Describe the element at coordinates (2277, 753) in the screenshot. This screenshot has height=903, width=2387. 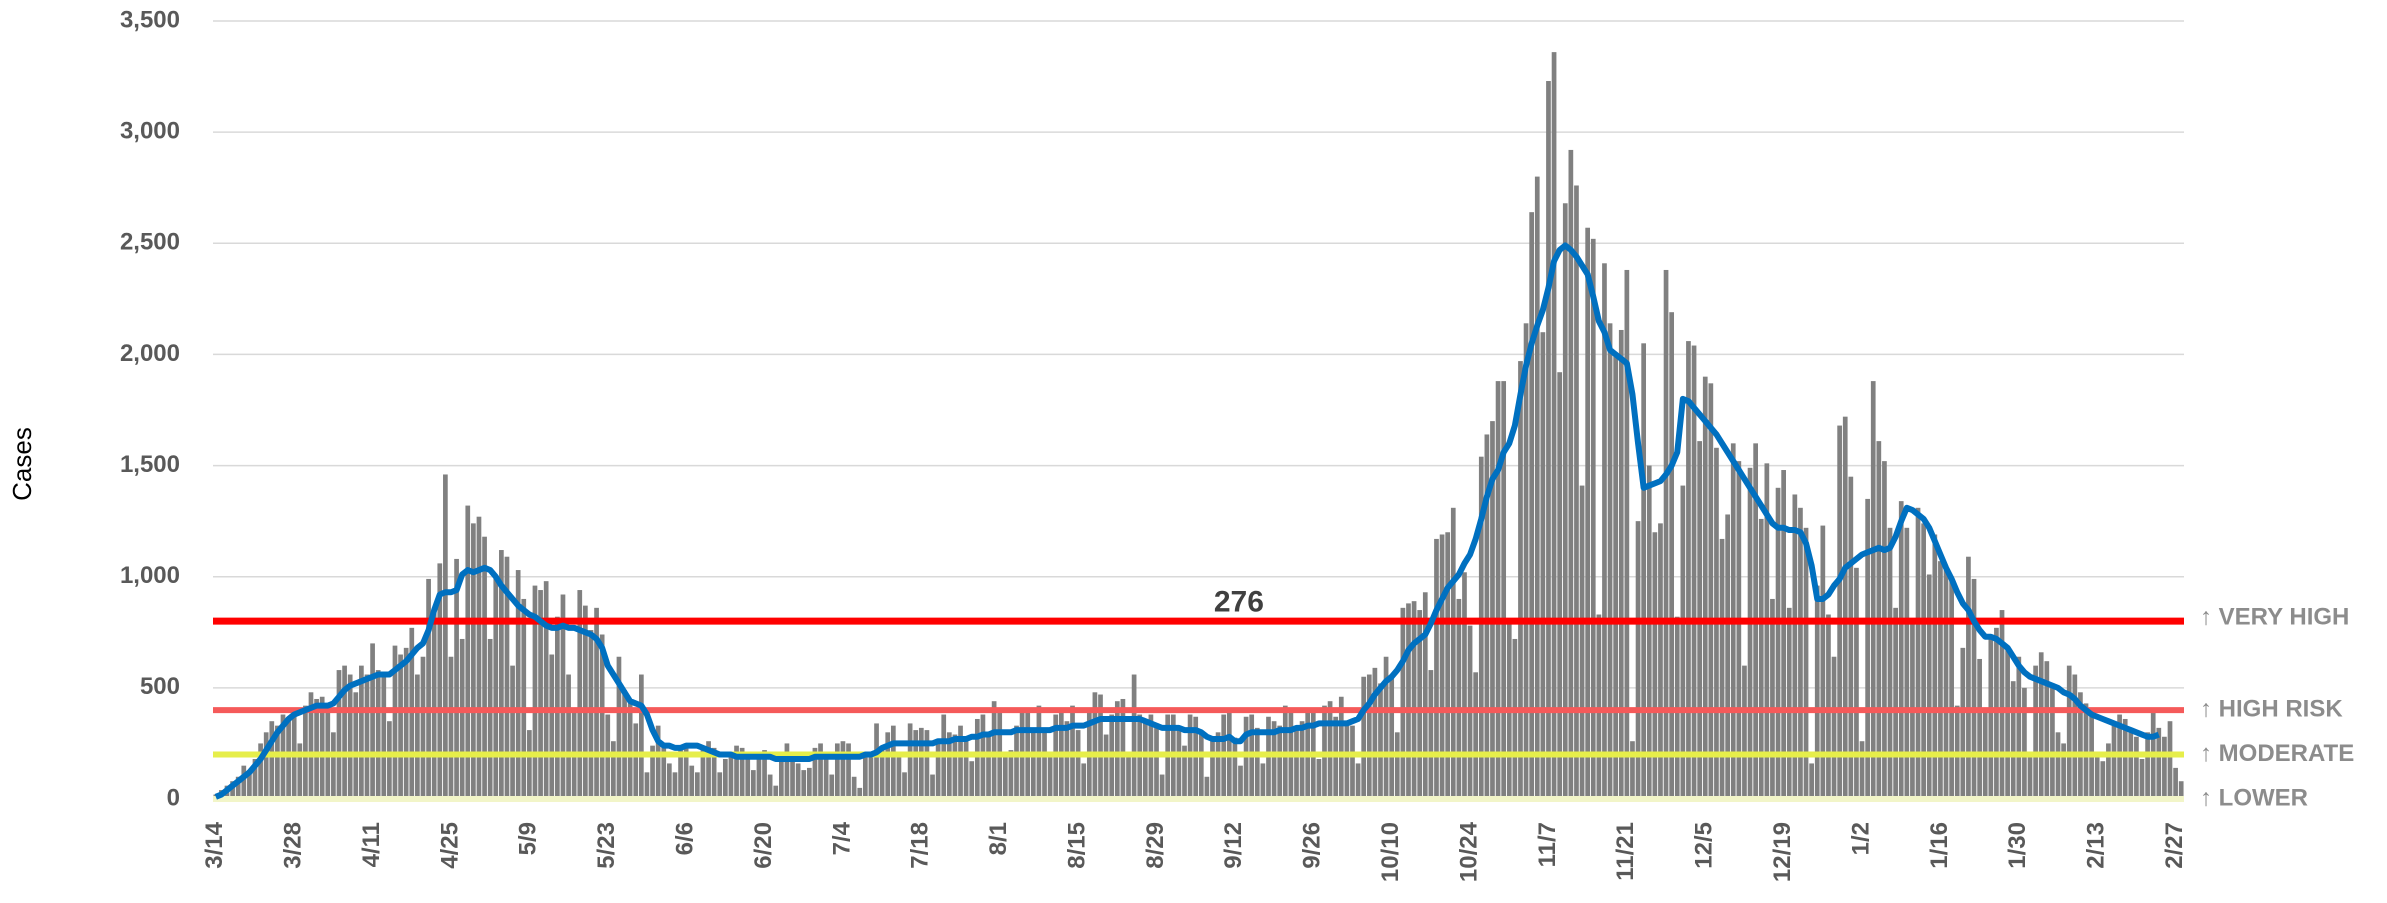
I see `threshold-label: ↑ MODERATE` at that location.